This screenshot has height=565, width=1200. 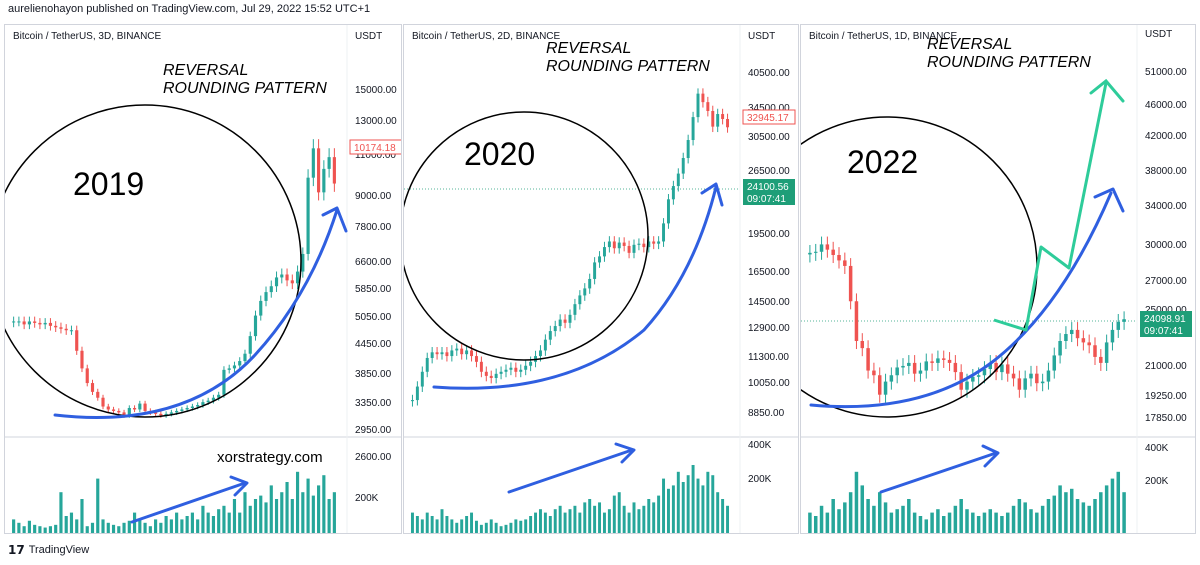 What do you see at coordinates (769, 328) in the screenshot?
I see `price-tick-label: 12900.00` at bounding box center [769, 328].